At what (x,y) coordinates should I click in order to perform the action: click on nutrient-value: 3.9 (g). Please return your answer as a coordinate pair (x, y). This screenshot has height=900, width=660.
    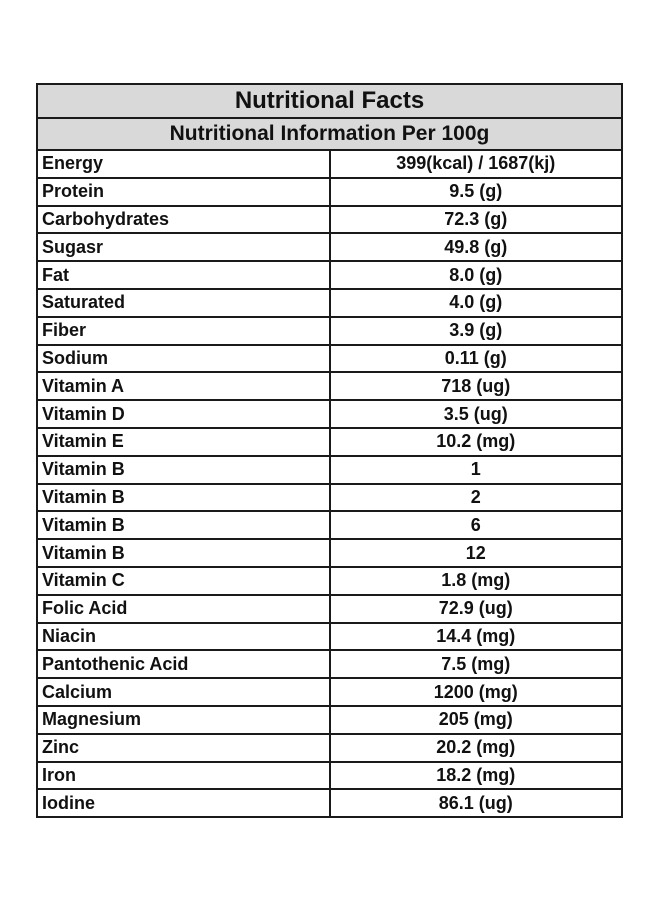
    Looking at the image, I should click on (475, 330).